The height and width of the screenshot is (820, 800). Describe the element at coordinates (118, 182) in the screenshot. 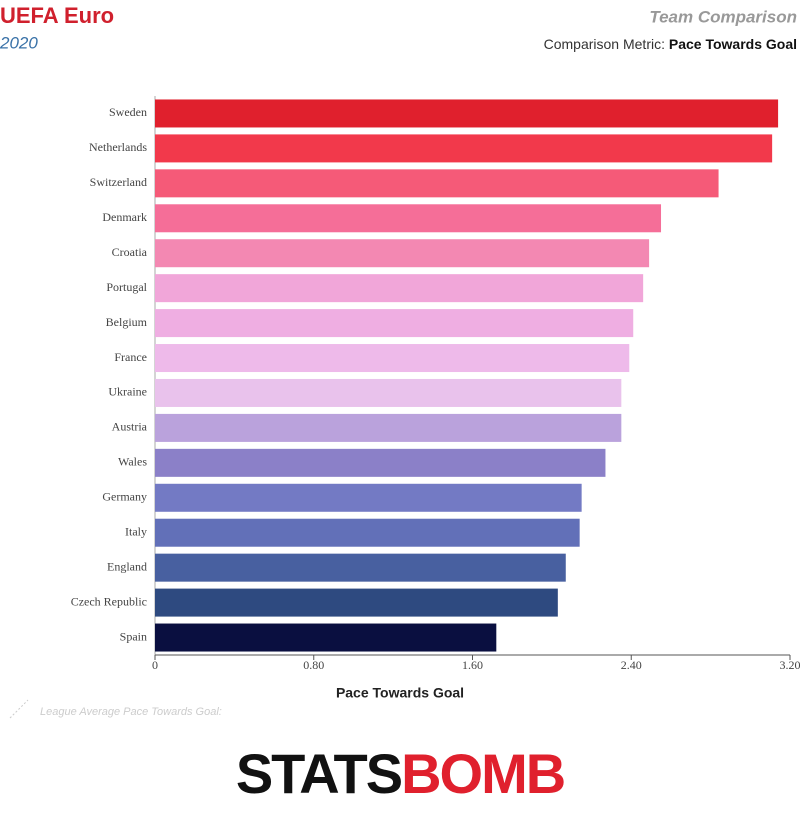

I see `y-tick-label: Switzerland` at that location.